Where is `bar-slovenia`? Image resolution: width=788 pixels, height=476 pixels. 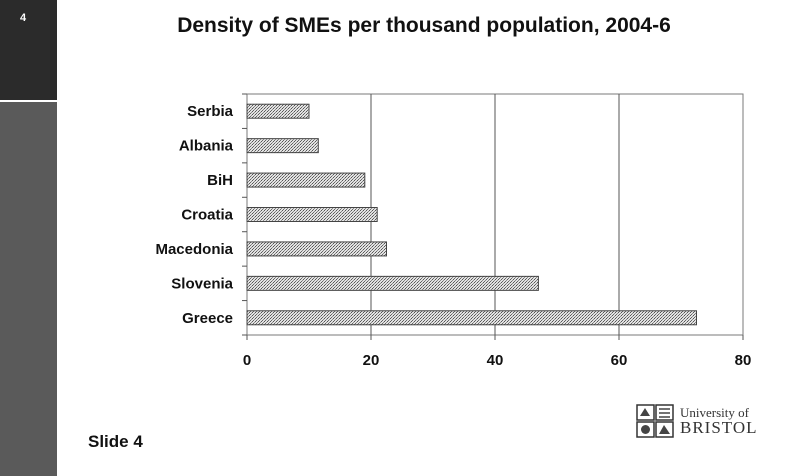 bar-slovenia is located at coordinates (392, 283).